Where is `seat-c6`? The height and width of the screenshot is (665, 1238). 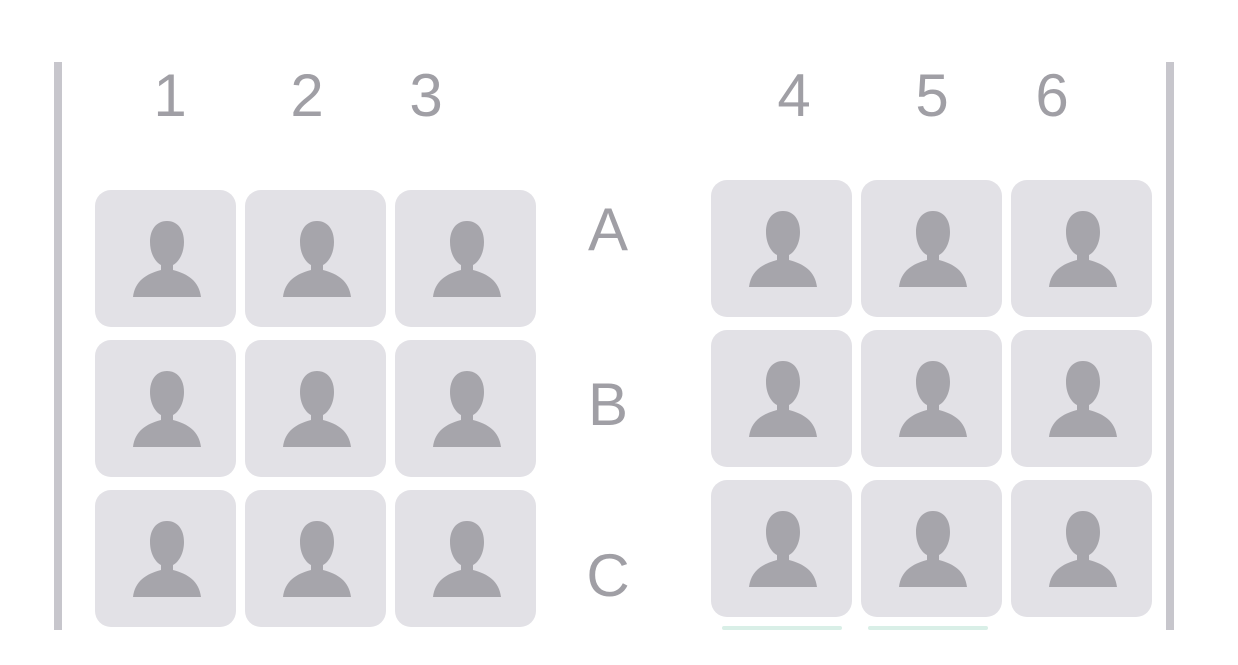 seat-c6 is located at coordinates (1081, 548).